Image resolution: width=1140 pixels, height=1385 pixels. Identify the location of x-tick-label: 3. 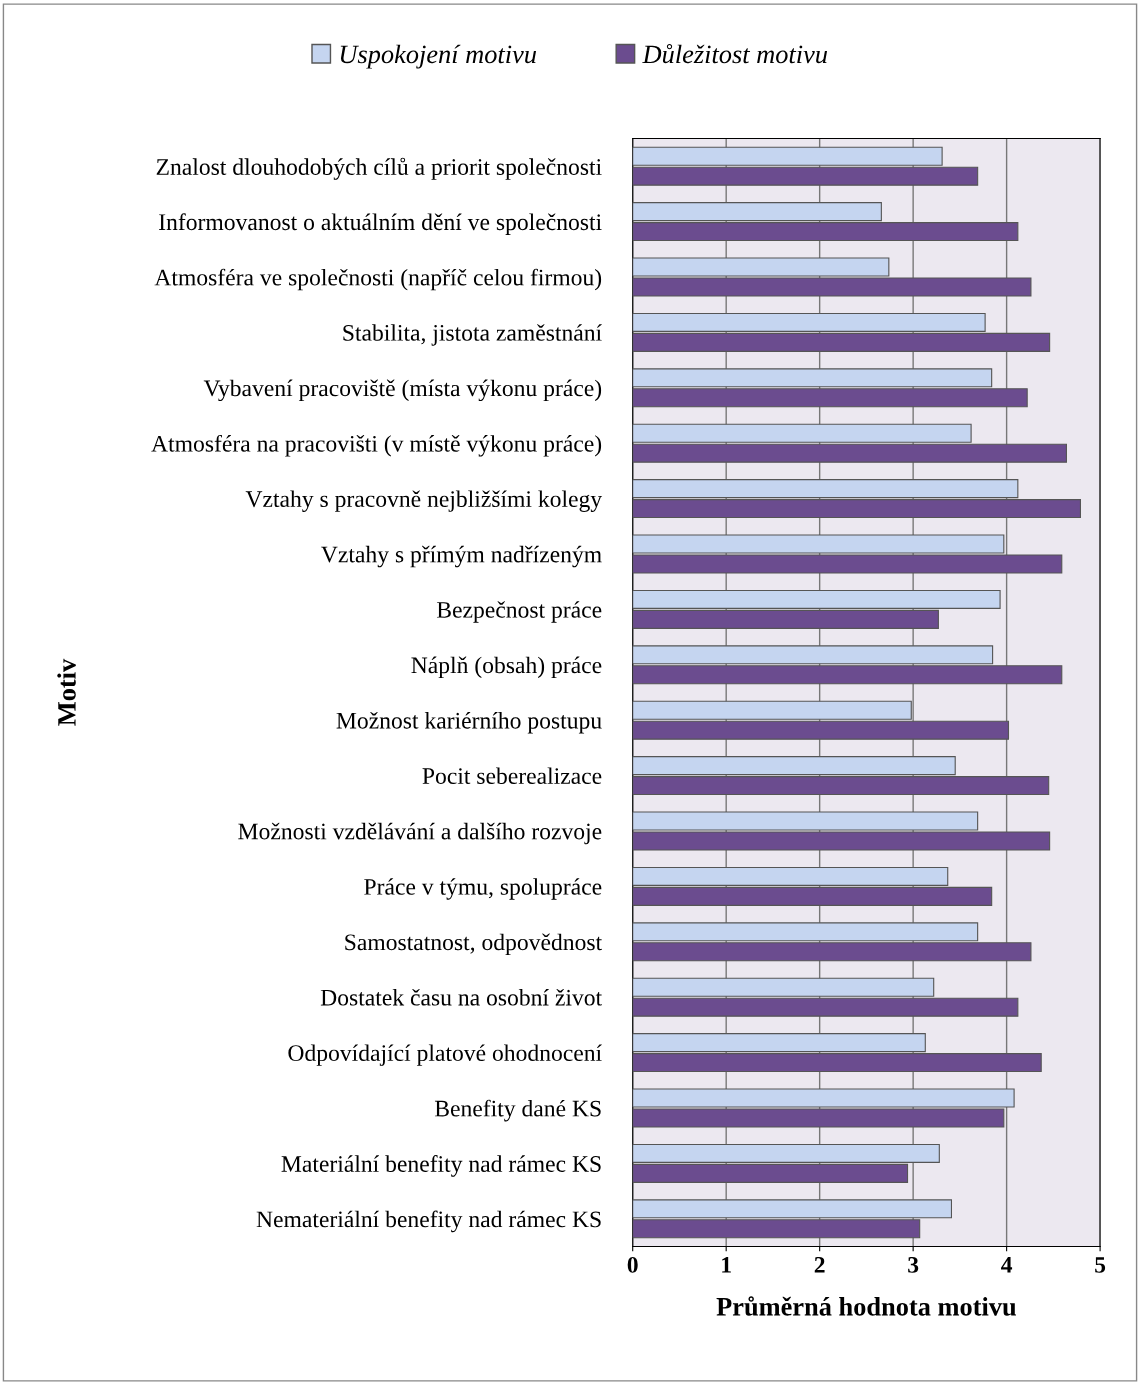
(913, 1264).